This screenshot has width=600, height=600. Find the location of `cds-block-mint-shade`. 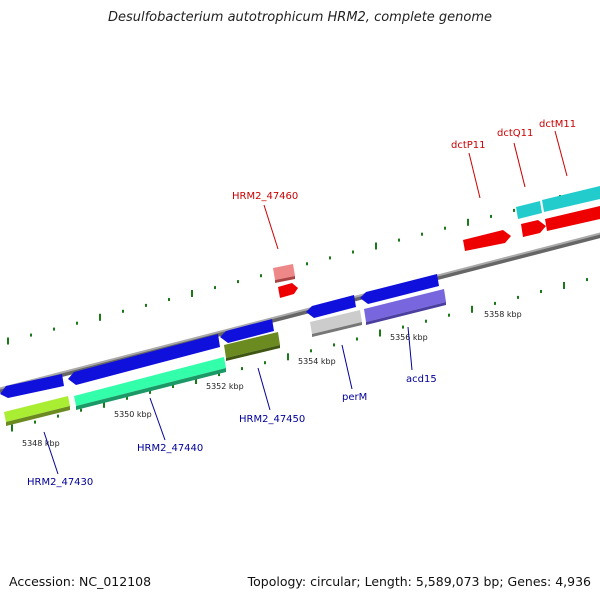

cds-block-mint-shade is located at coordinates (151, 389).